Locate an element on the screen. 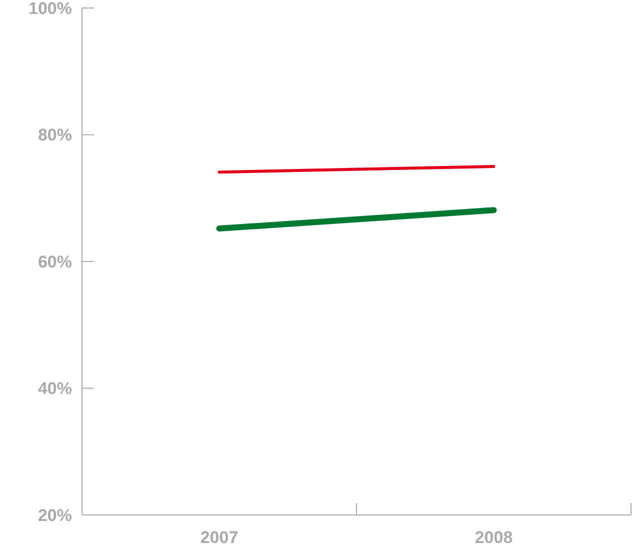 The image size is (632, 548). y-tick-label: 100% is located at coordinates (50, 9).